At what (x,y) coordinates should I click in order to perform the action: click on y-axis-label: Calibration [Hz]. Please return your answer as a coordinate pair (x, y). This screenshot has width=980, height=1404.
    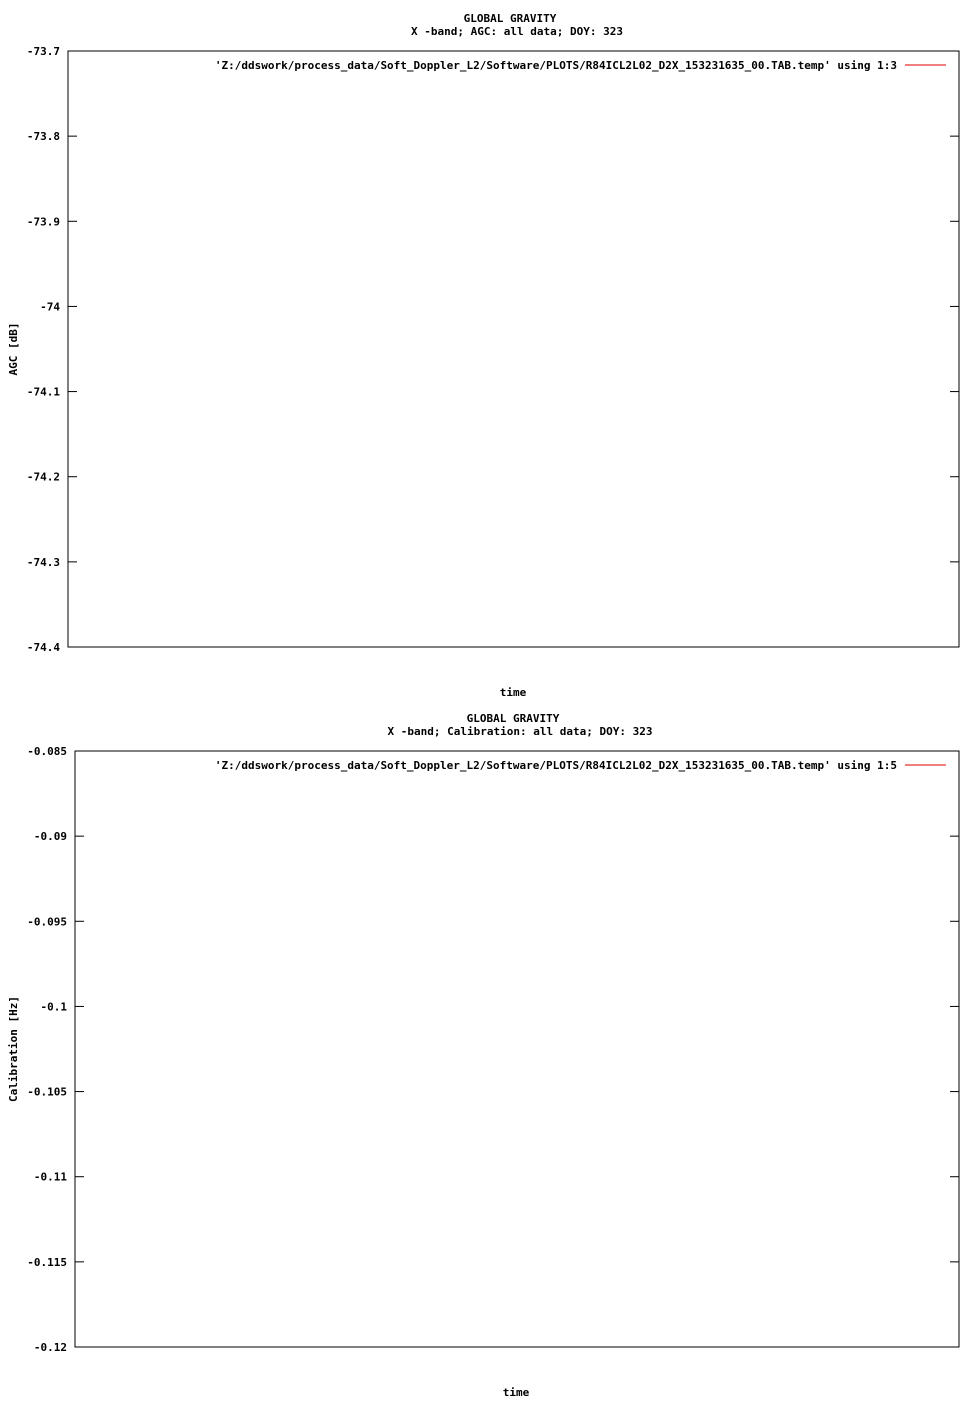
    Looking at the image, I should click on (13, 1049).